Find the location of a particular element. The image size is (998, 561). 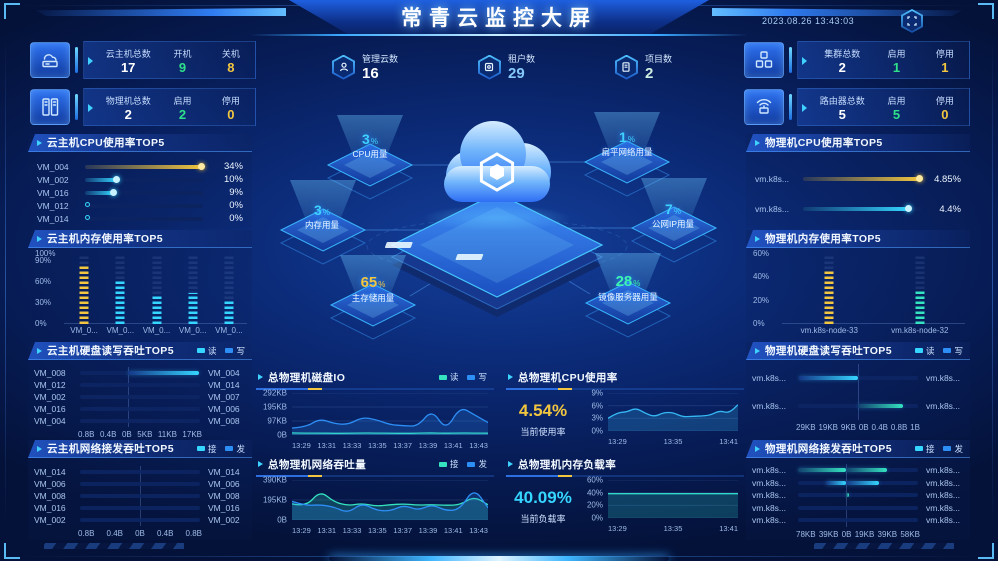

stat-value: 17 is located at coordinates (128, 67).